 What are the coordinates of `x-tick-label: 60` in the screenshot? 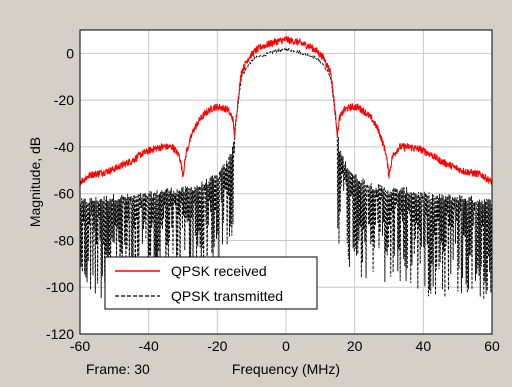 It's located at (492, 346).